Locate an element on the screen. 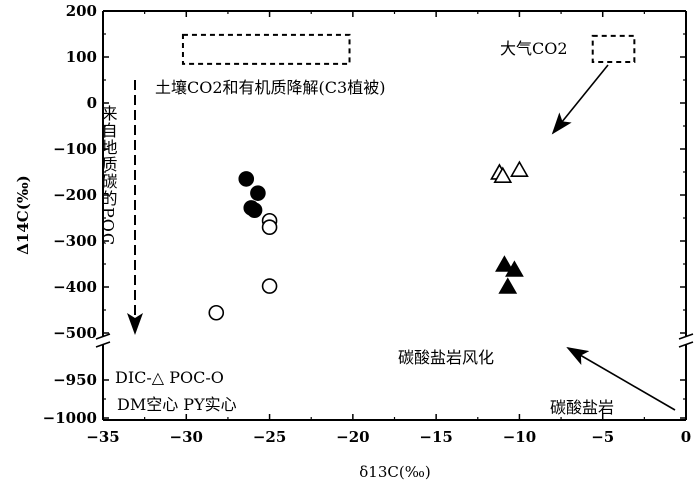  carbonate-rock-arrow is located at coordinates (621, 378).